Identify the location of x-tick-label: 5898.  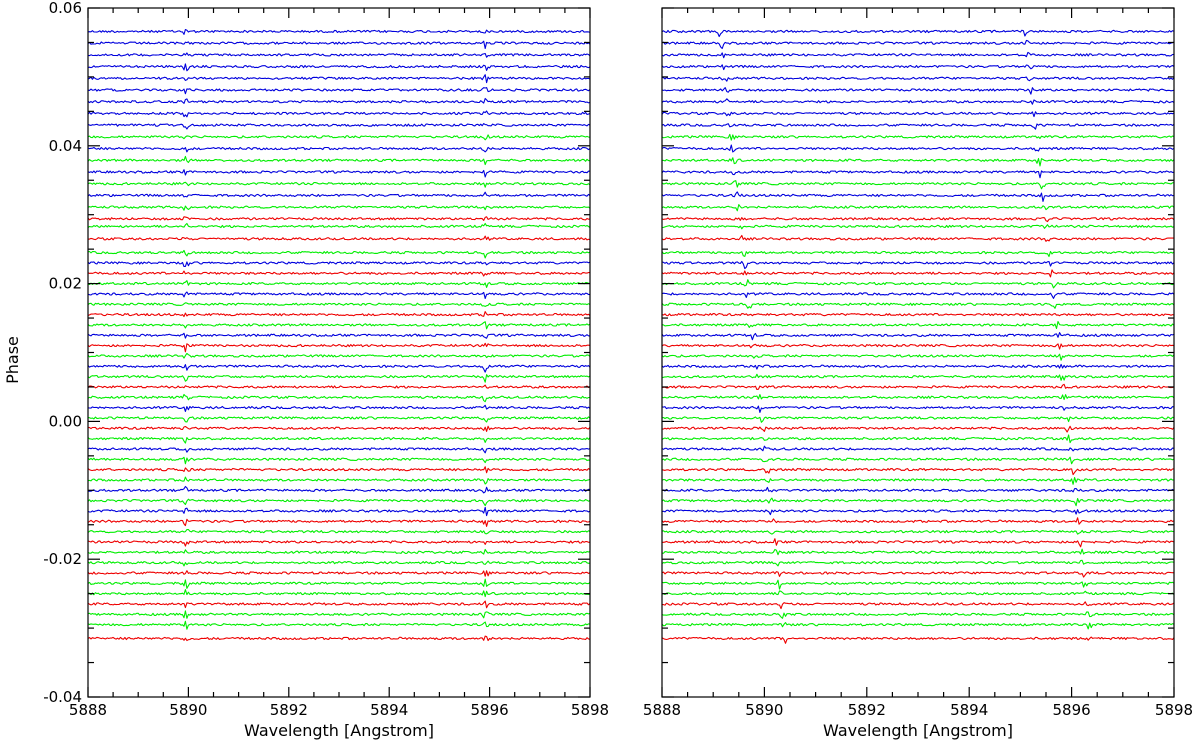
(590, 710).